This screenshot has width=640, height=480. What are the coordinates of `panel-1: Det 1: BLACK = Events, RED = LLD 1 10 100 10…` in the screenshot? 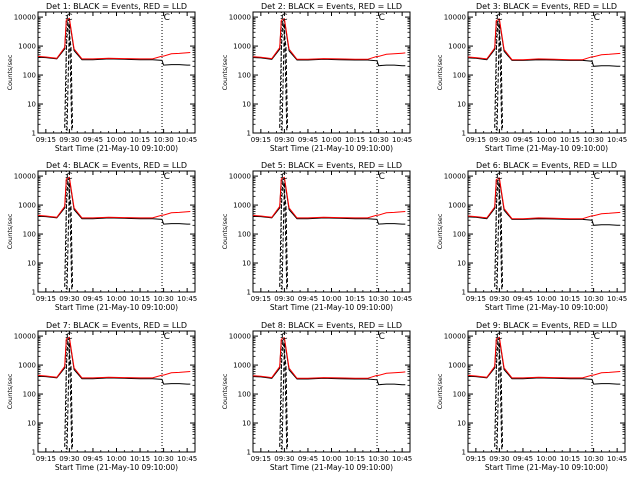 It's located at (101, 77).